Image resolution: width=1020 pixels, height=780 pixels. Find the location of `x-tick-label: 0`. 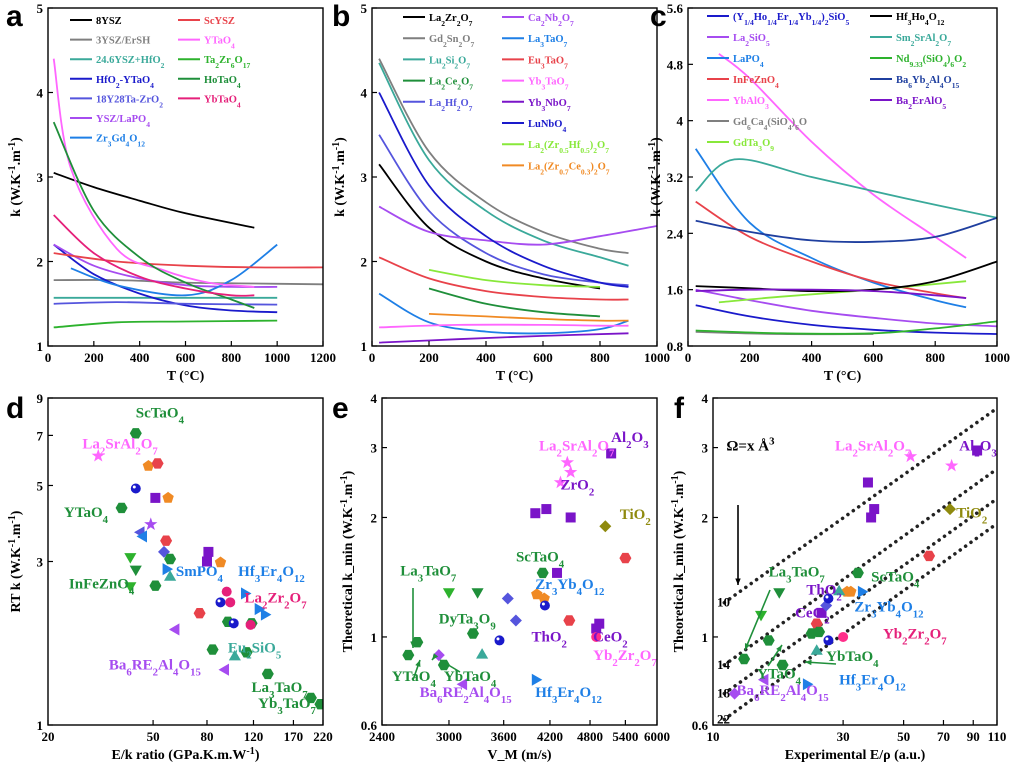

x-tick-label: 0 is located at coordinates (48, 357).